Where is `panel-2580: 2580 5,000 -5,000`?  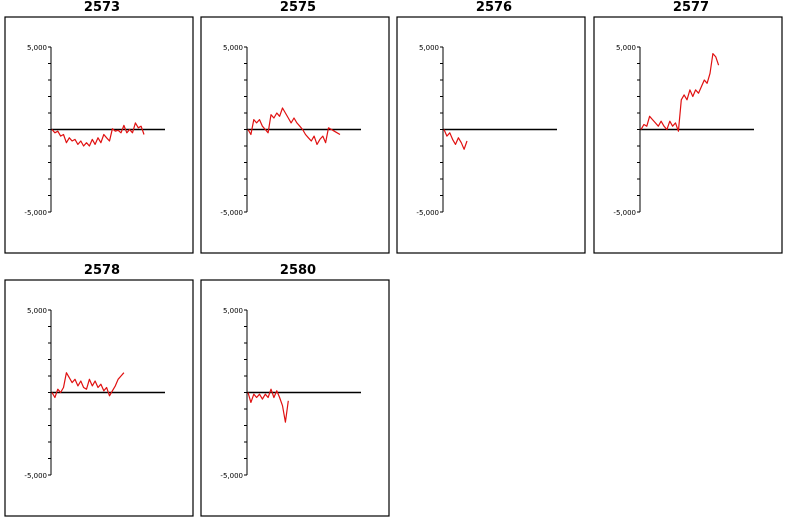
panel-2580: 2580 5,000 -5,000 is located at coordinates (298, 390).